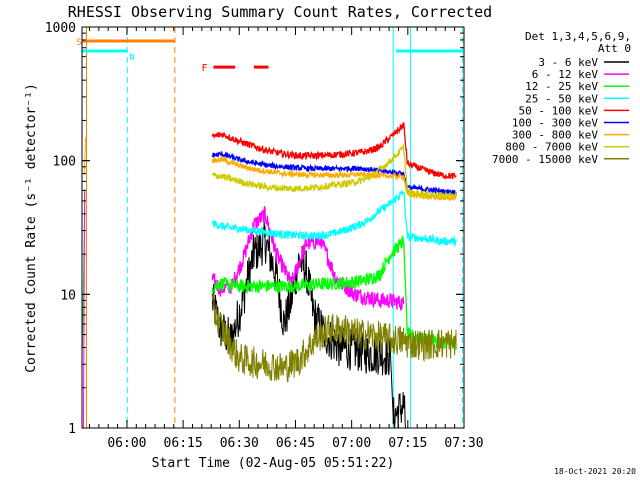 This screenshot has height=480, width=640. I want to click on legend-entry-label: 6 - 12 keV, so click(565, 74).